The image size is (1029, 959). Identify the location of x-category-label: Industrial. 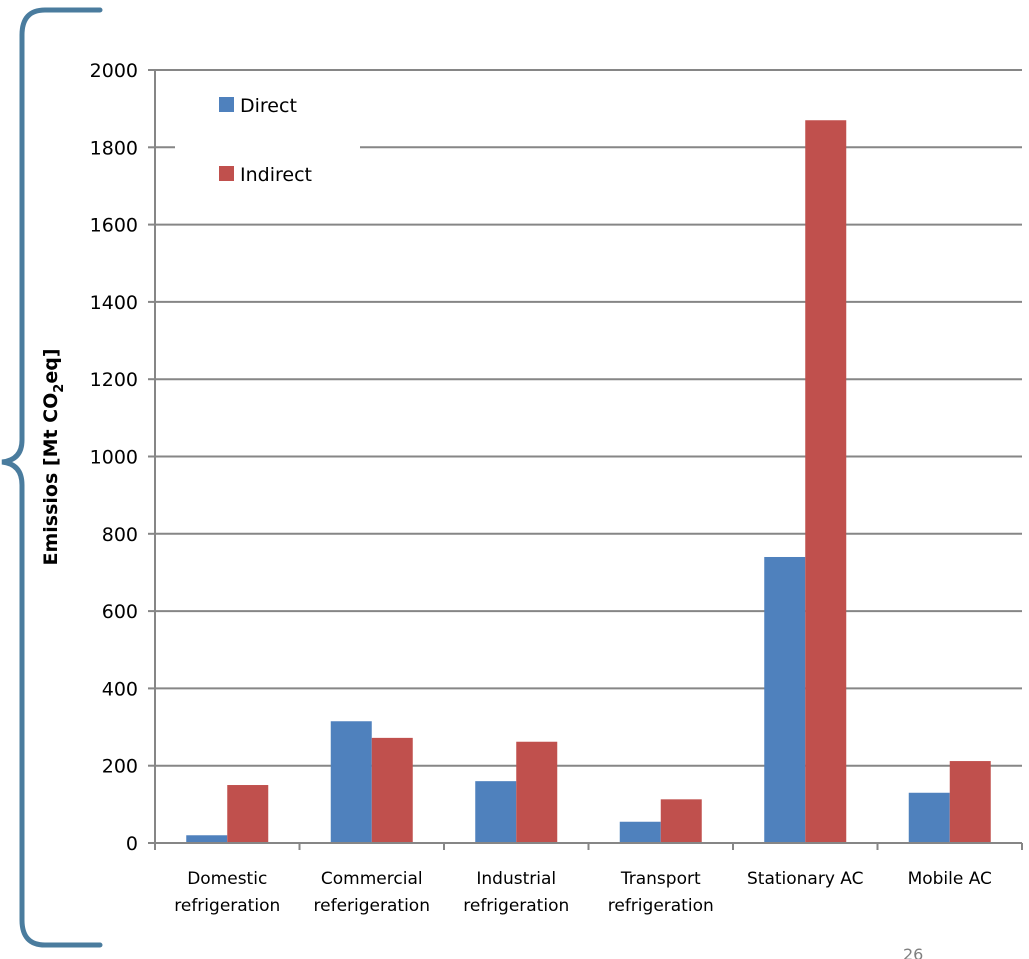
(516, 879).